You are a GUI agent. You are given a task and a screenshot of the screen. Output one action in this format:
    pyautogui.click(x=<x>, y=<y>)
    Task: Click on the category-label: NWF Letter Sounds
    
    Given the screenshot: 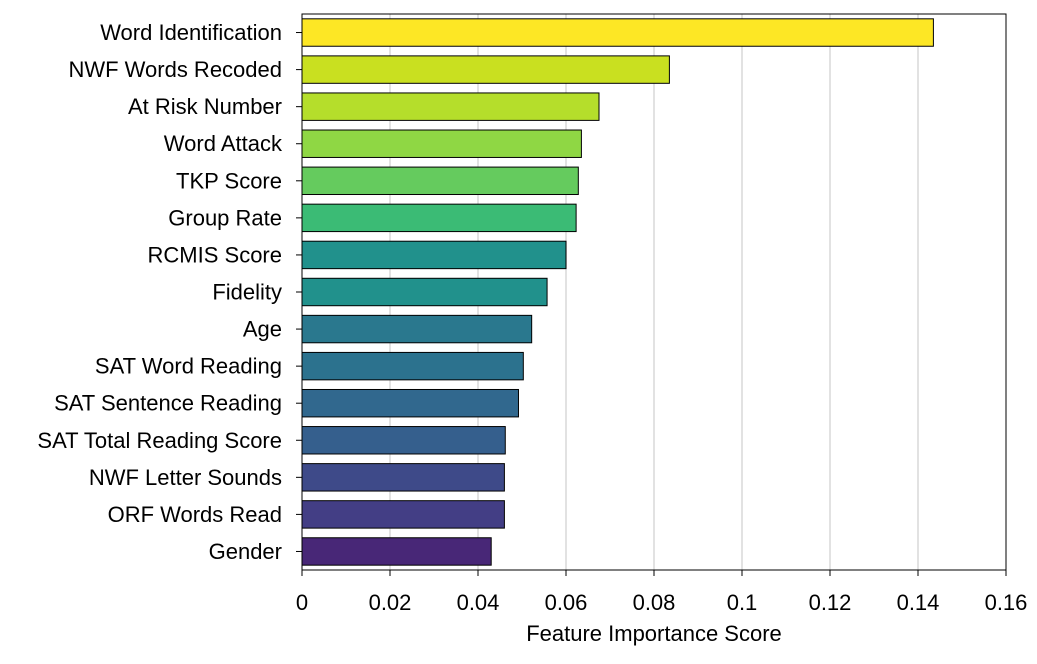 What is the action you would take?
    pyautogui.click(x=185, y=477)
    